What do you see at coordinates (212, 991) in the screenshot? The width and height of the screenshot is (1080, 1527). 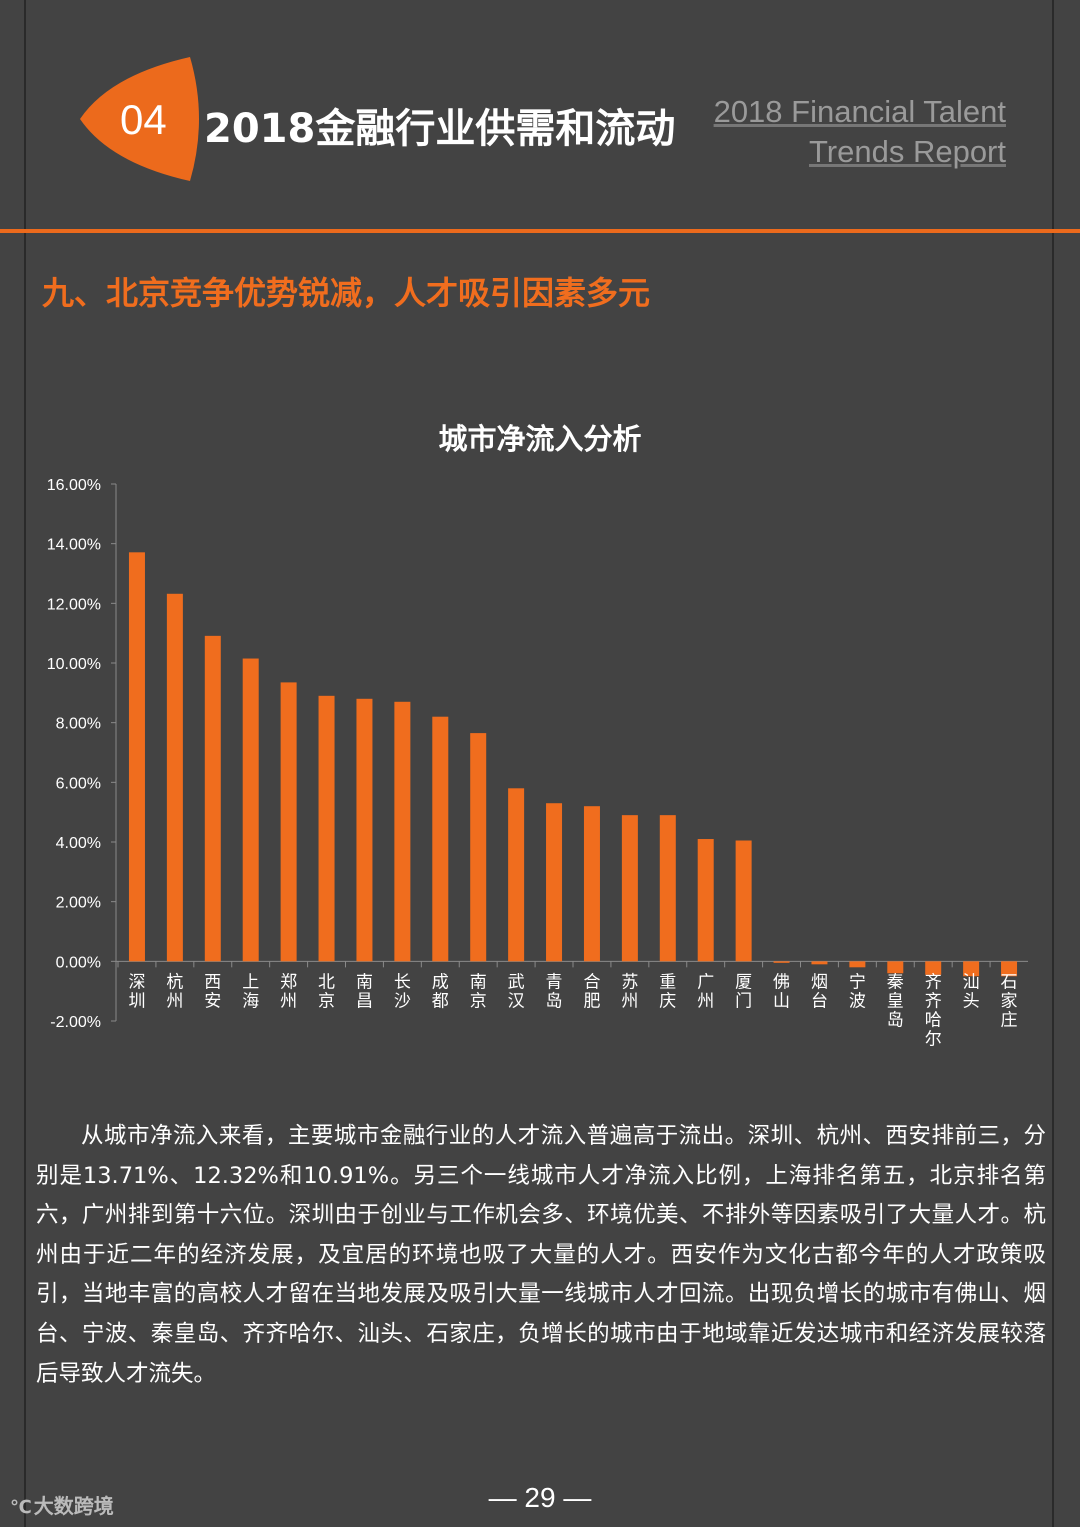 I see `x-tick-label: 西安` at bounding box center [212, 991].